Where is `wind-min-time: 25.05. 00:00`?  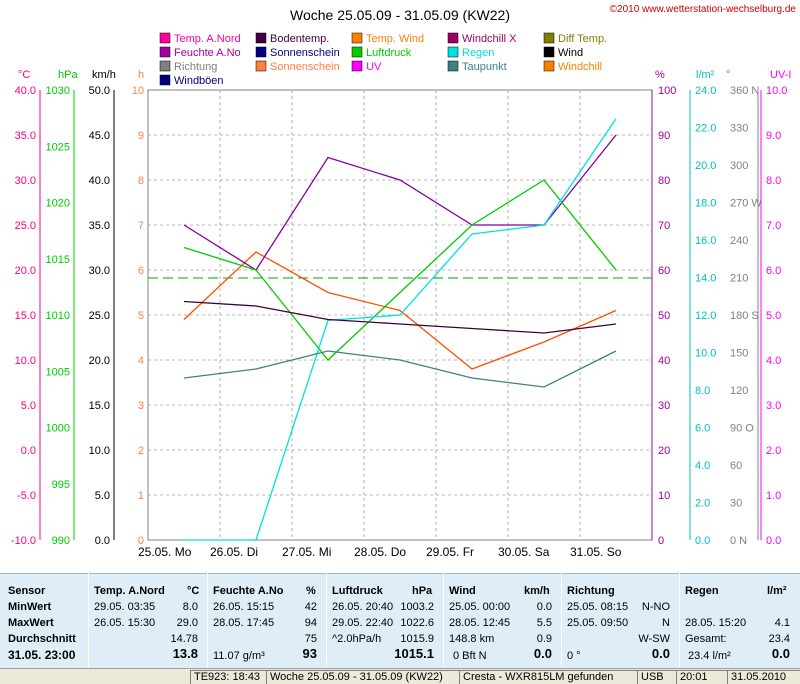 wind-min-time: 25.05. 00:00 is located at coordinates (480, 607).